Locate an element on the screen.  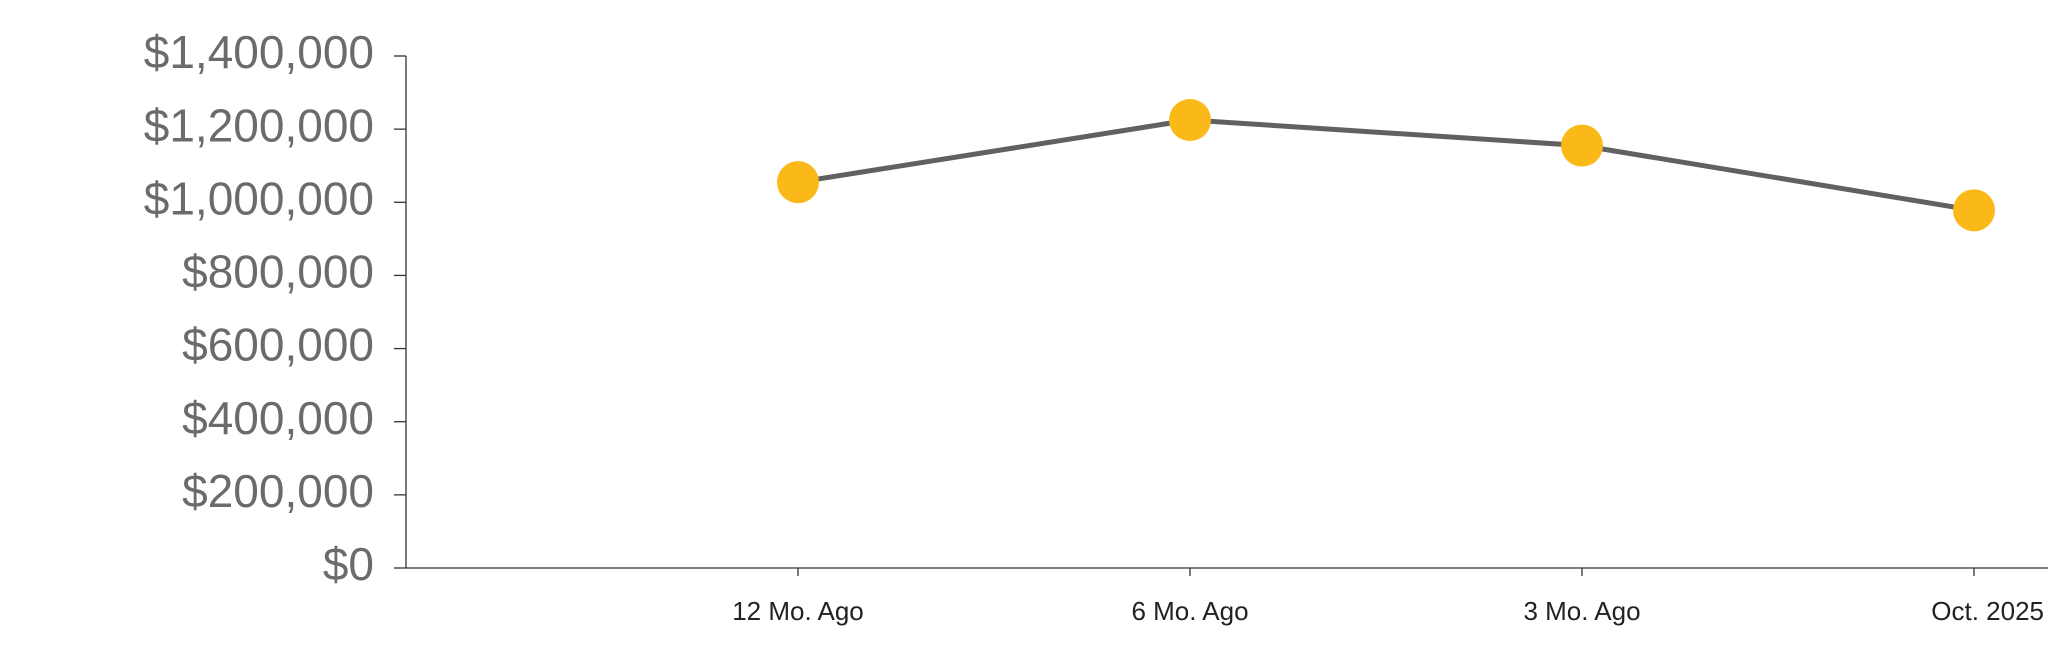
x-tick-label: Oct. 2025 is located at coordinates (1987, 611).